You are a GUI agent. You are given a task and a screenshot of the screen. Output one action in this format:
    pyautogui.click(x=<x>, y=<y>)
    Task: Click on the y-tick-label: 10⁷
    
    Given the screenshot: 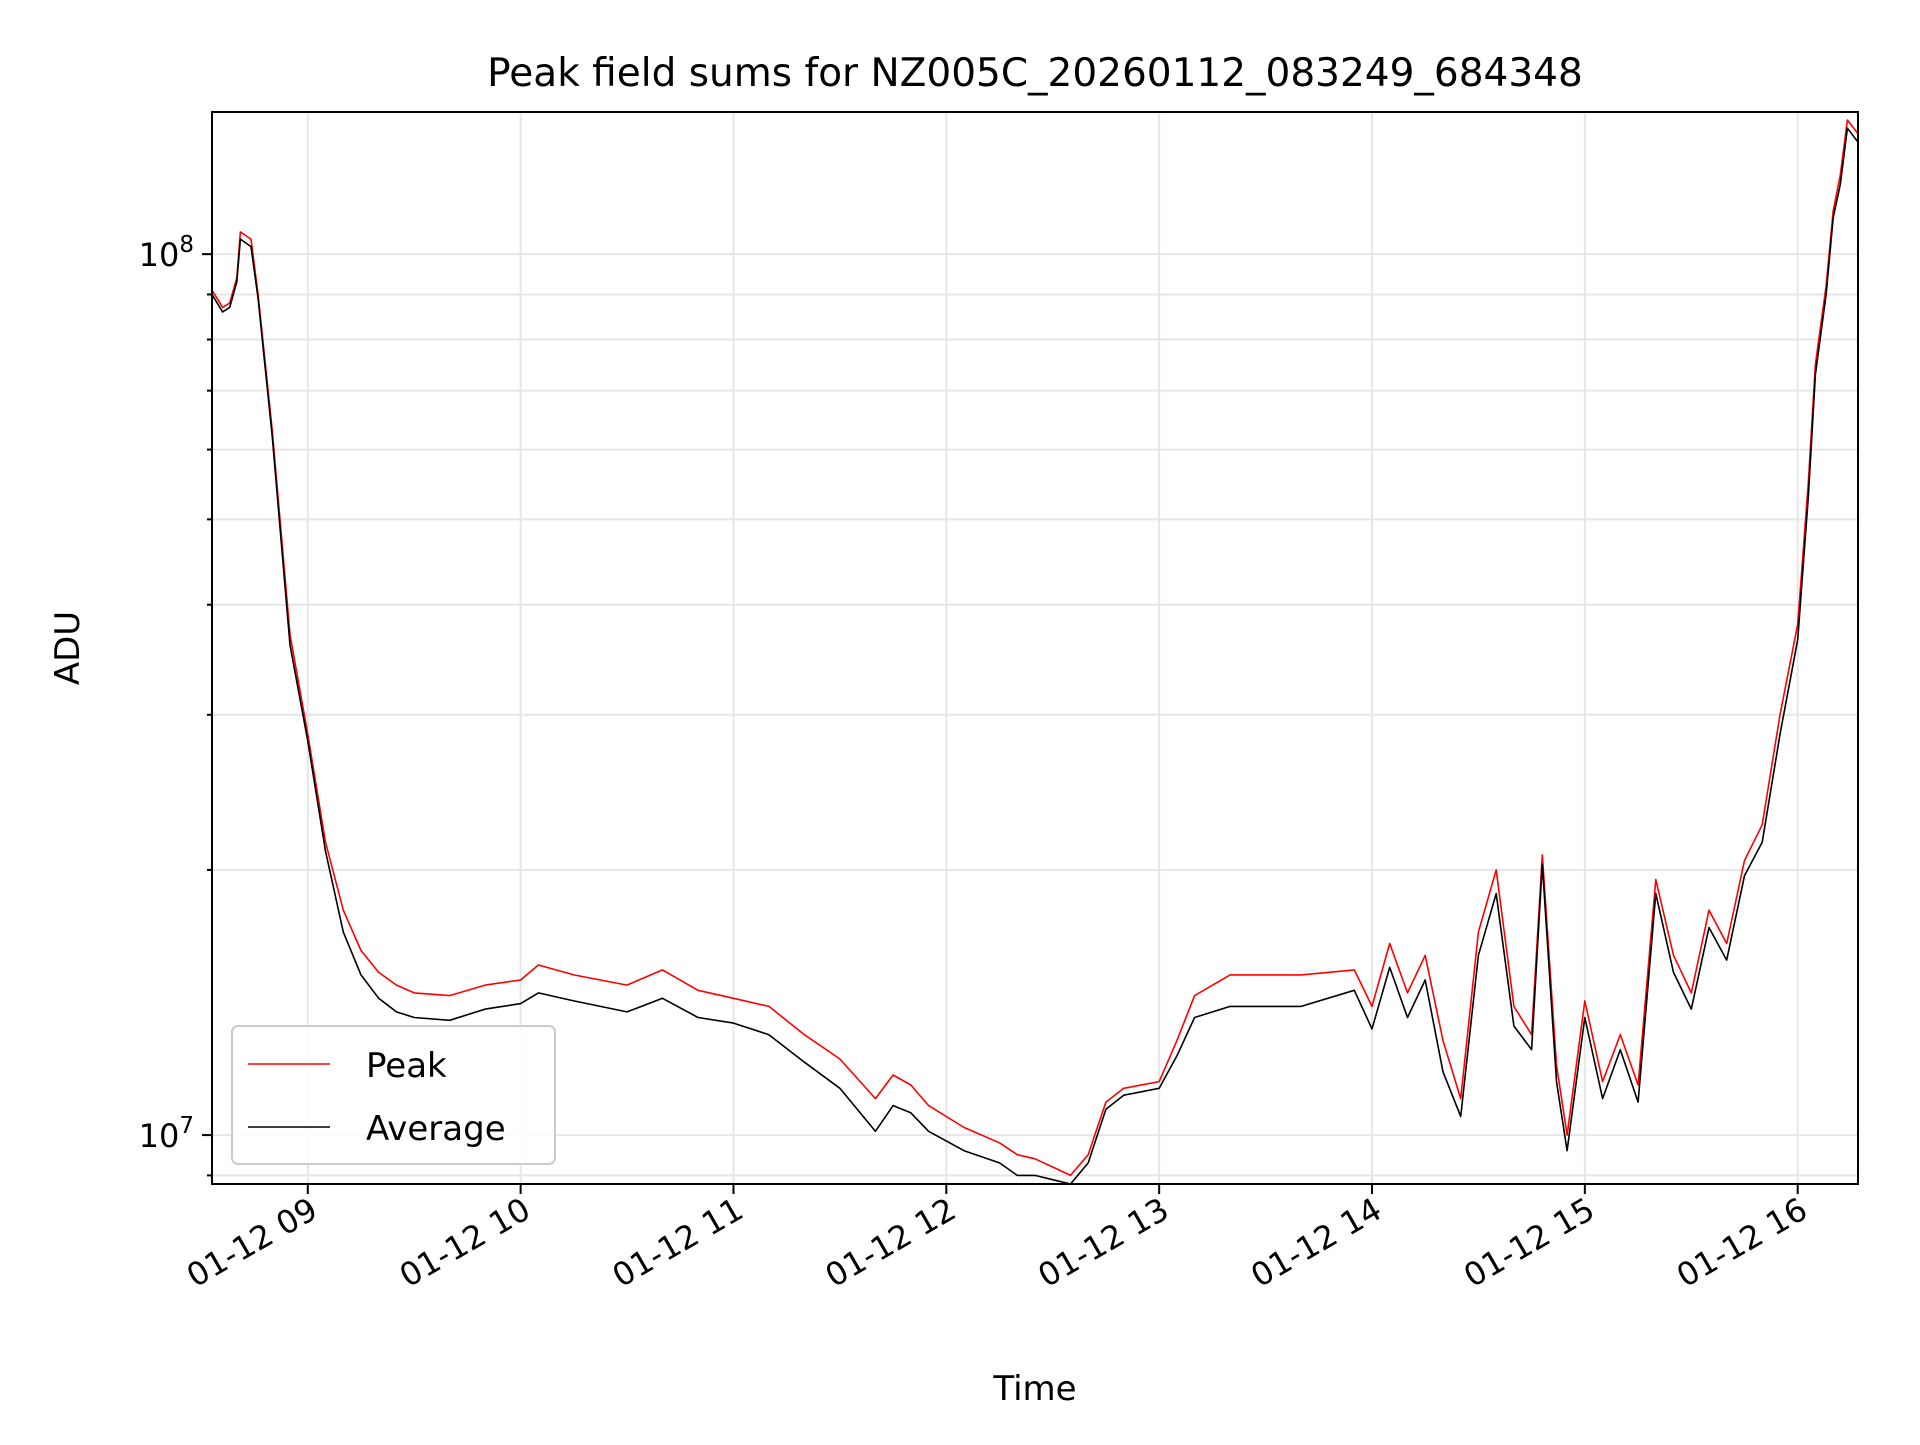 What is the action you would take?
    pyautogui.click(x=166, y=1134)
    